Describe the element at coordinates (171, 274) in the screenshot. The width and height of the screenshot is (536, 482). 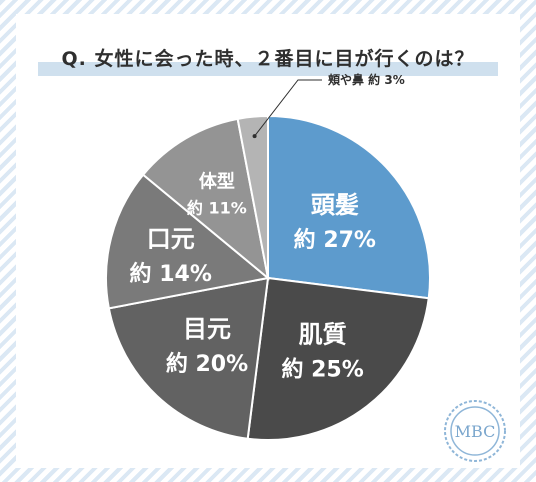
I see `slice-value-3: 約 14%` at that location.